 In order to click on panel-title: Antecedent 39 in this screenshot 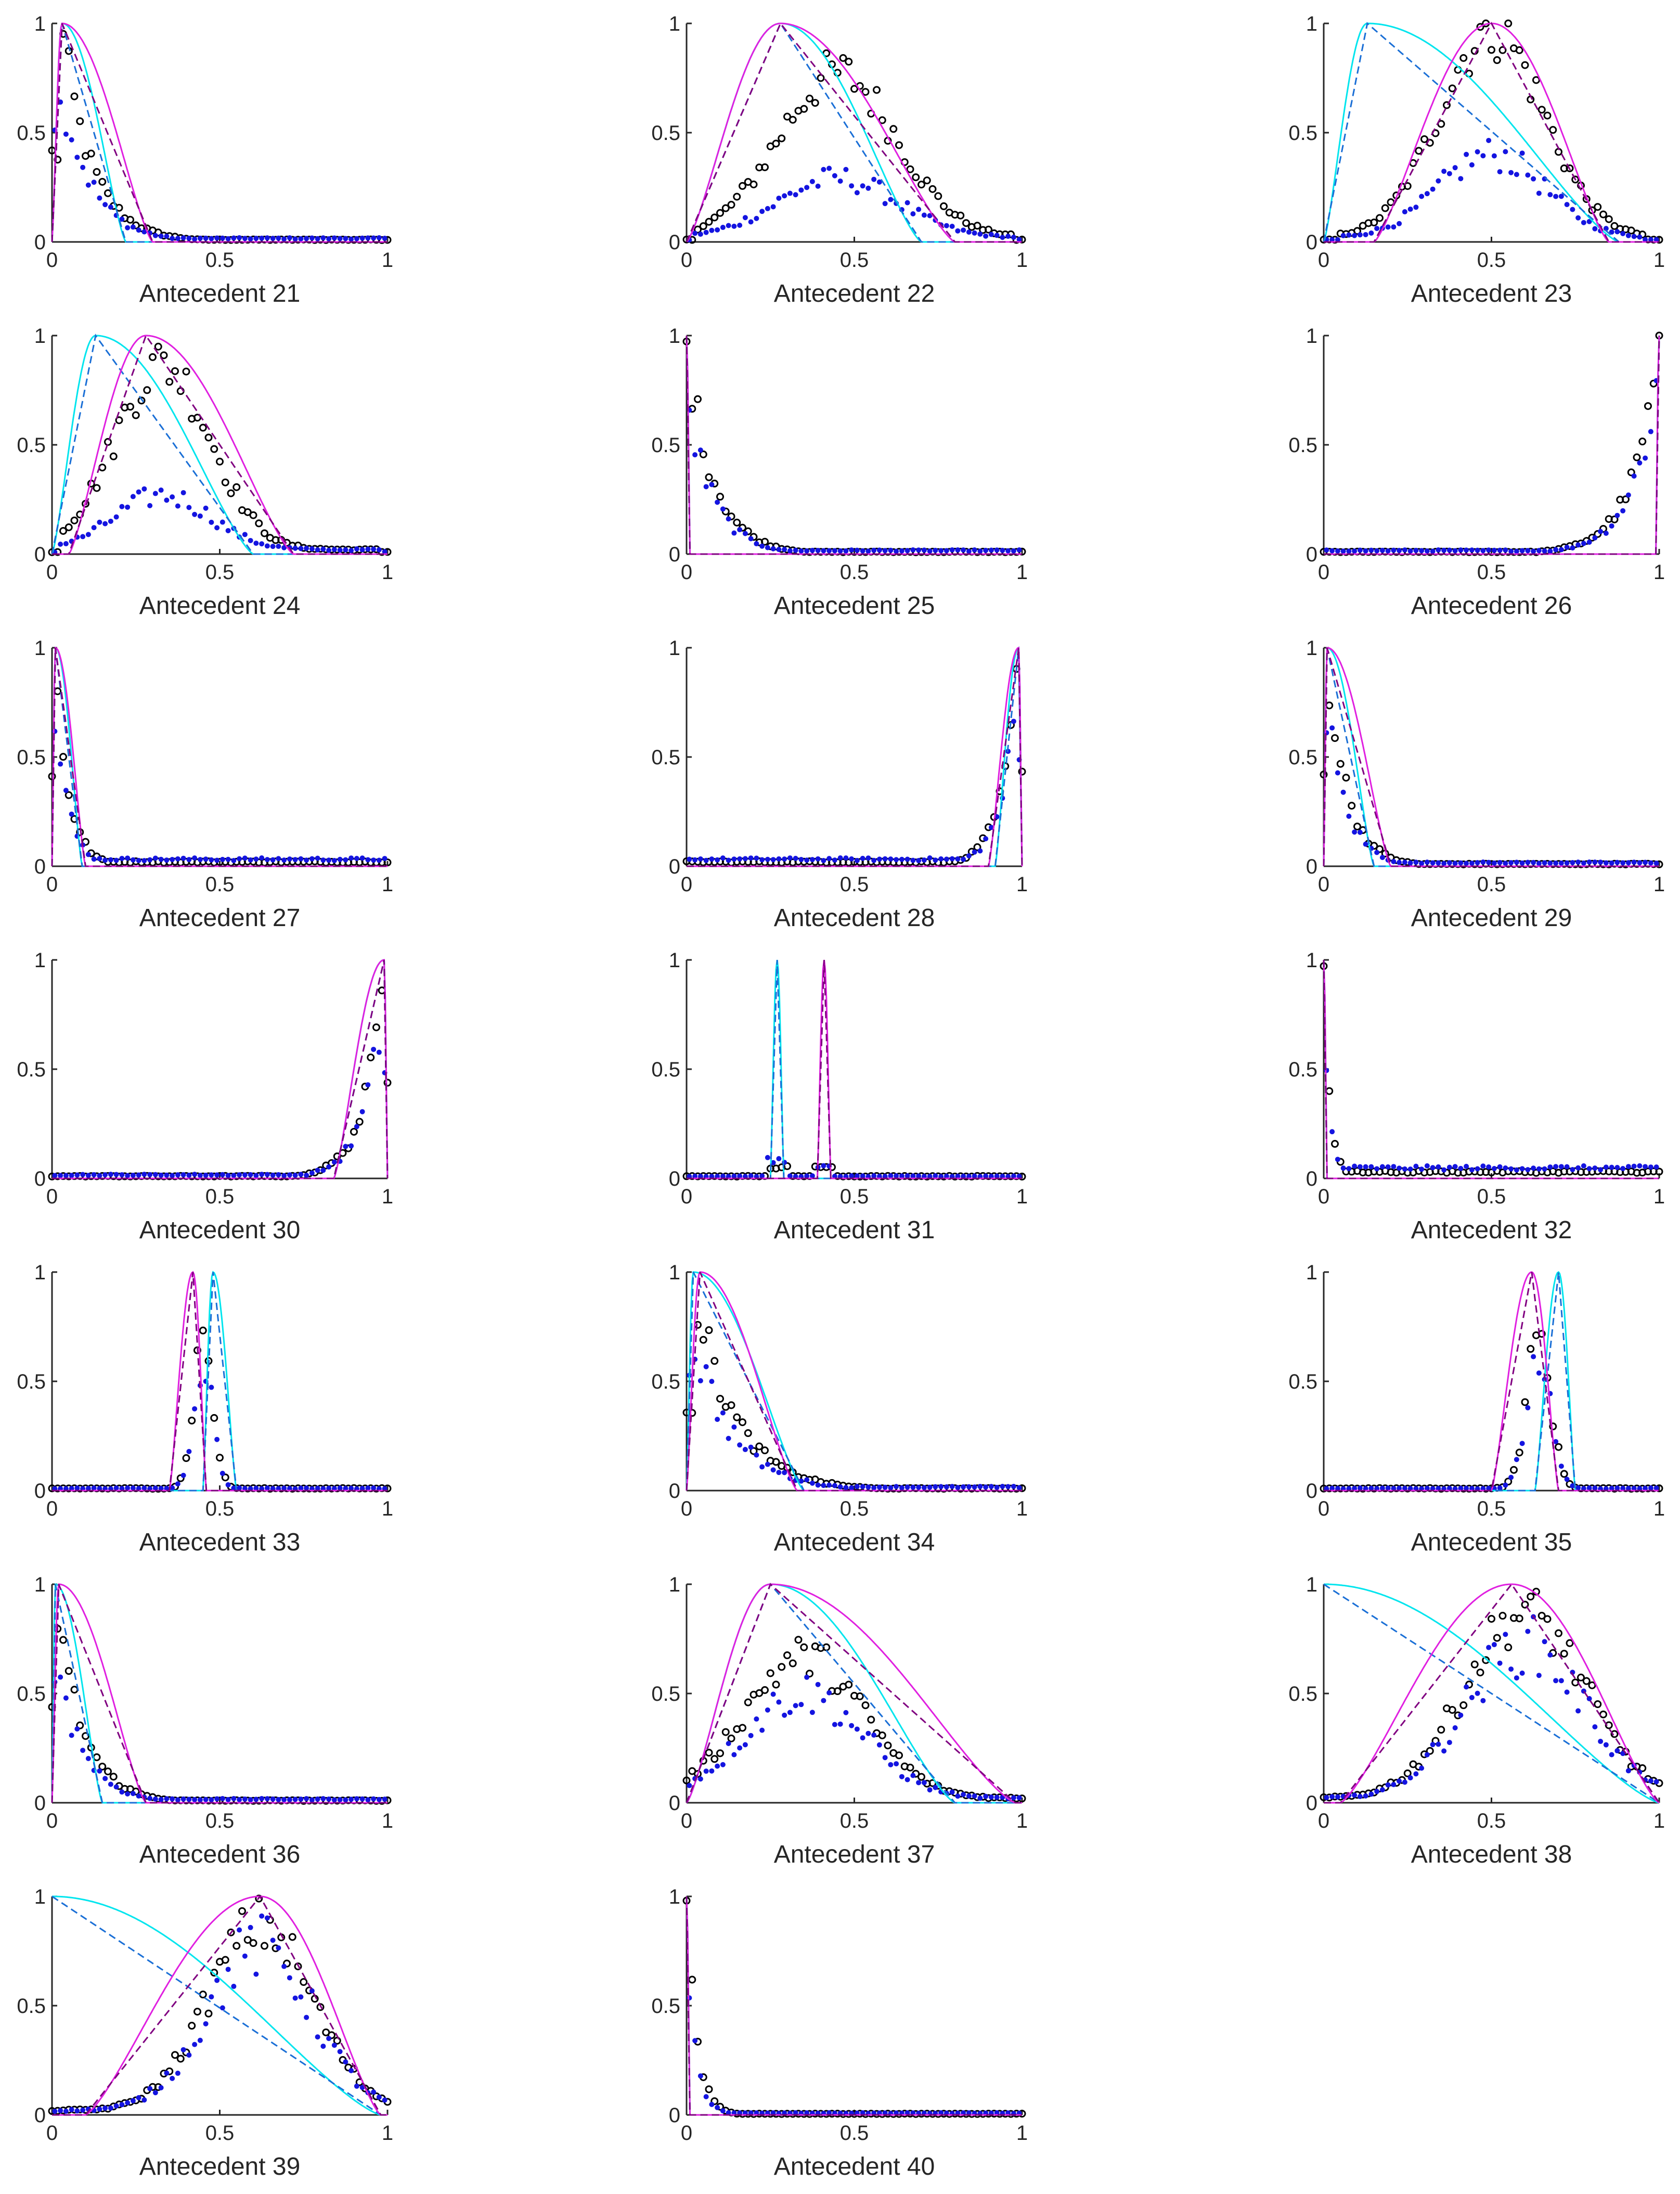, I will do `click(220, 2166)`.